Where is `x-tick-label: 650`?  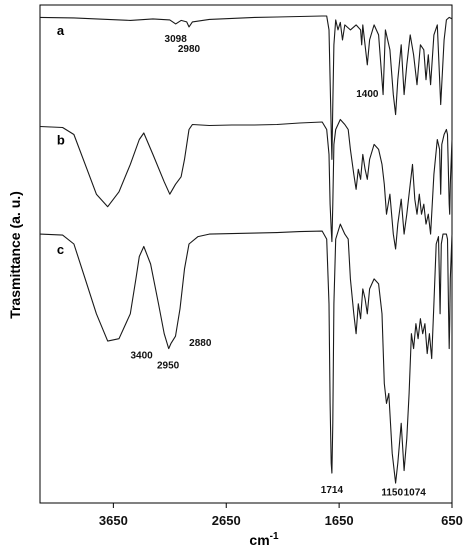
x-tick-label: 650 is located at coordinates (452, 520).